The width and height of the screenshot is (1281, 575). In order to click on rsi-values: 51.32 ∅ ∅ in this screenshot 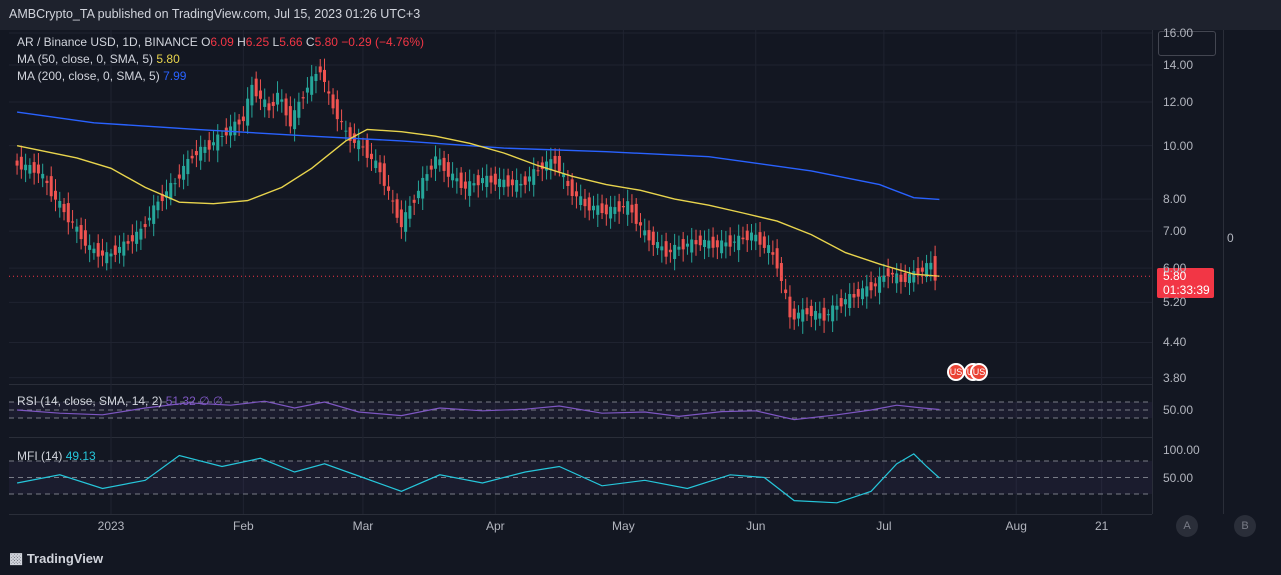, I will do `click(194, 401)`.